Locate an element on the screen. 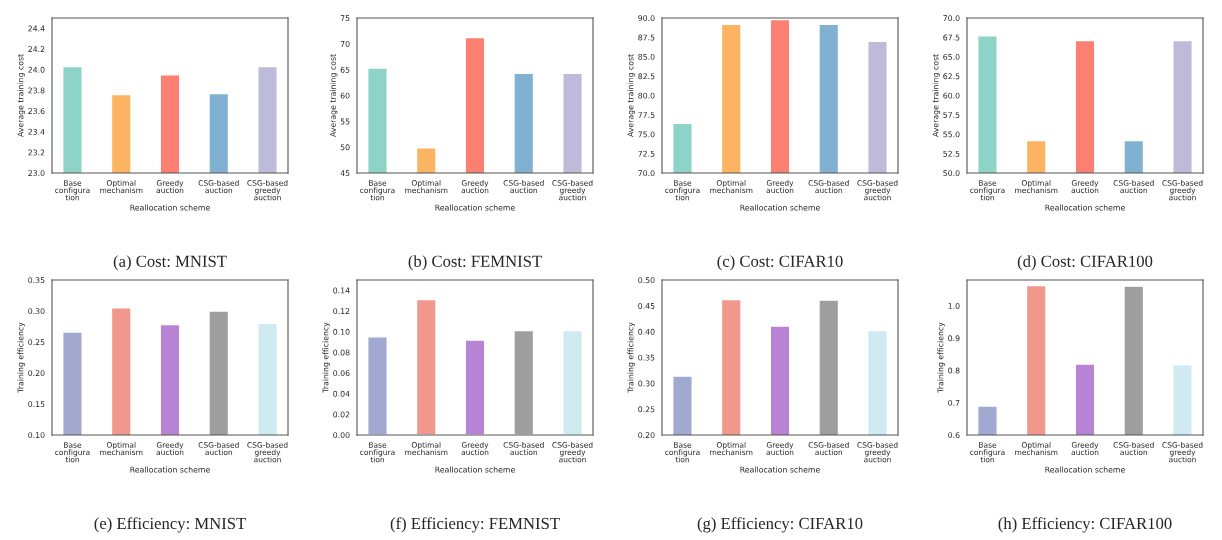  text: (a) Cost: MNIST is located at coordinates (170, 263).